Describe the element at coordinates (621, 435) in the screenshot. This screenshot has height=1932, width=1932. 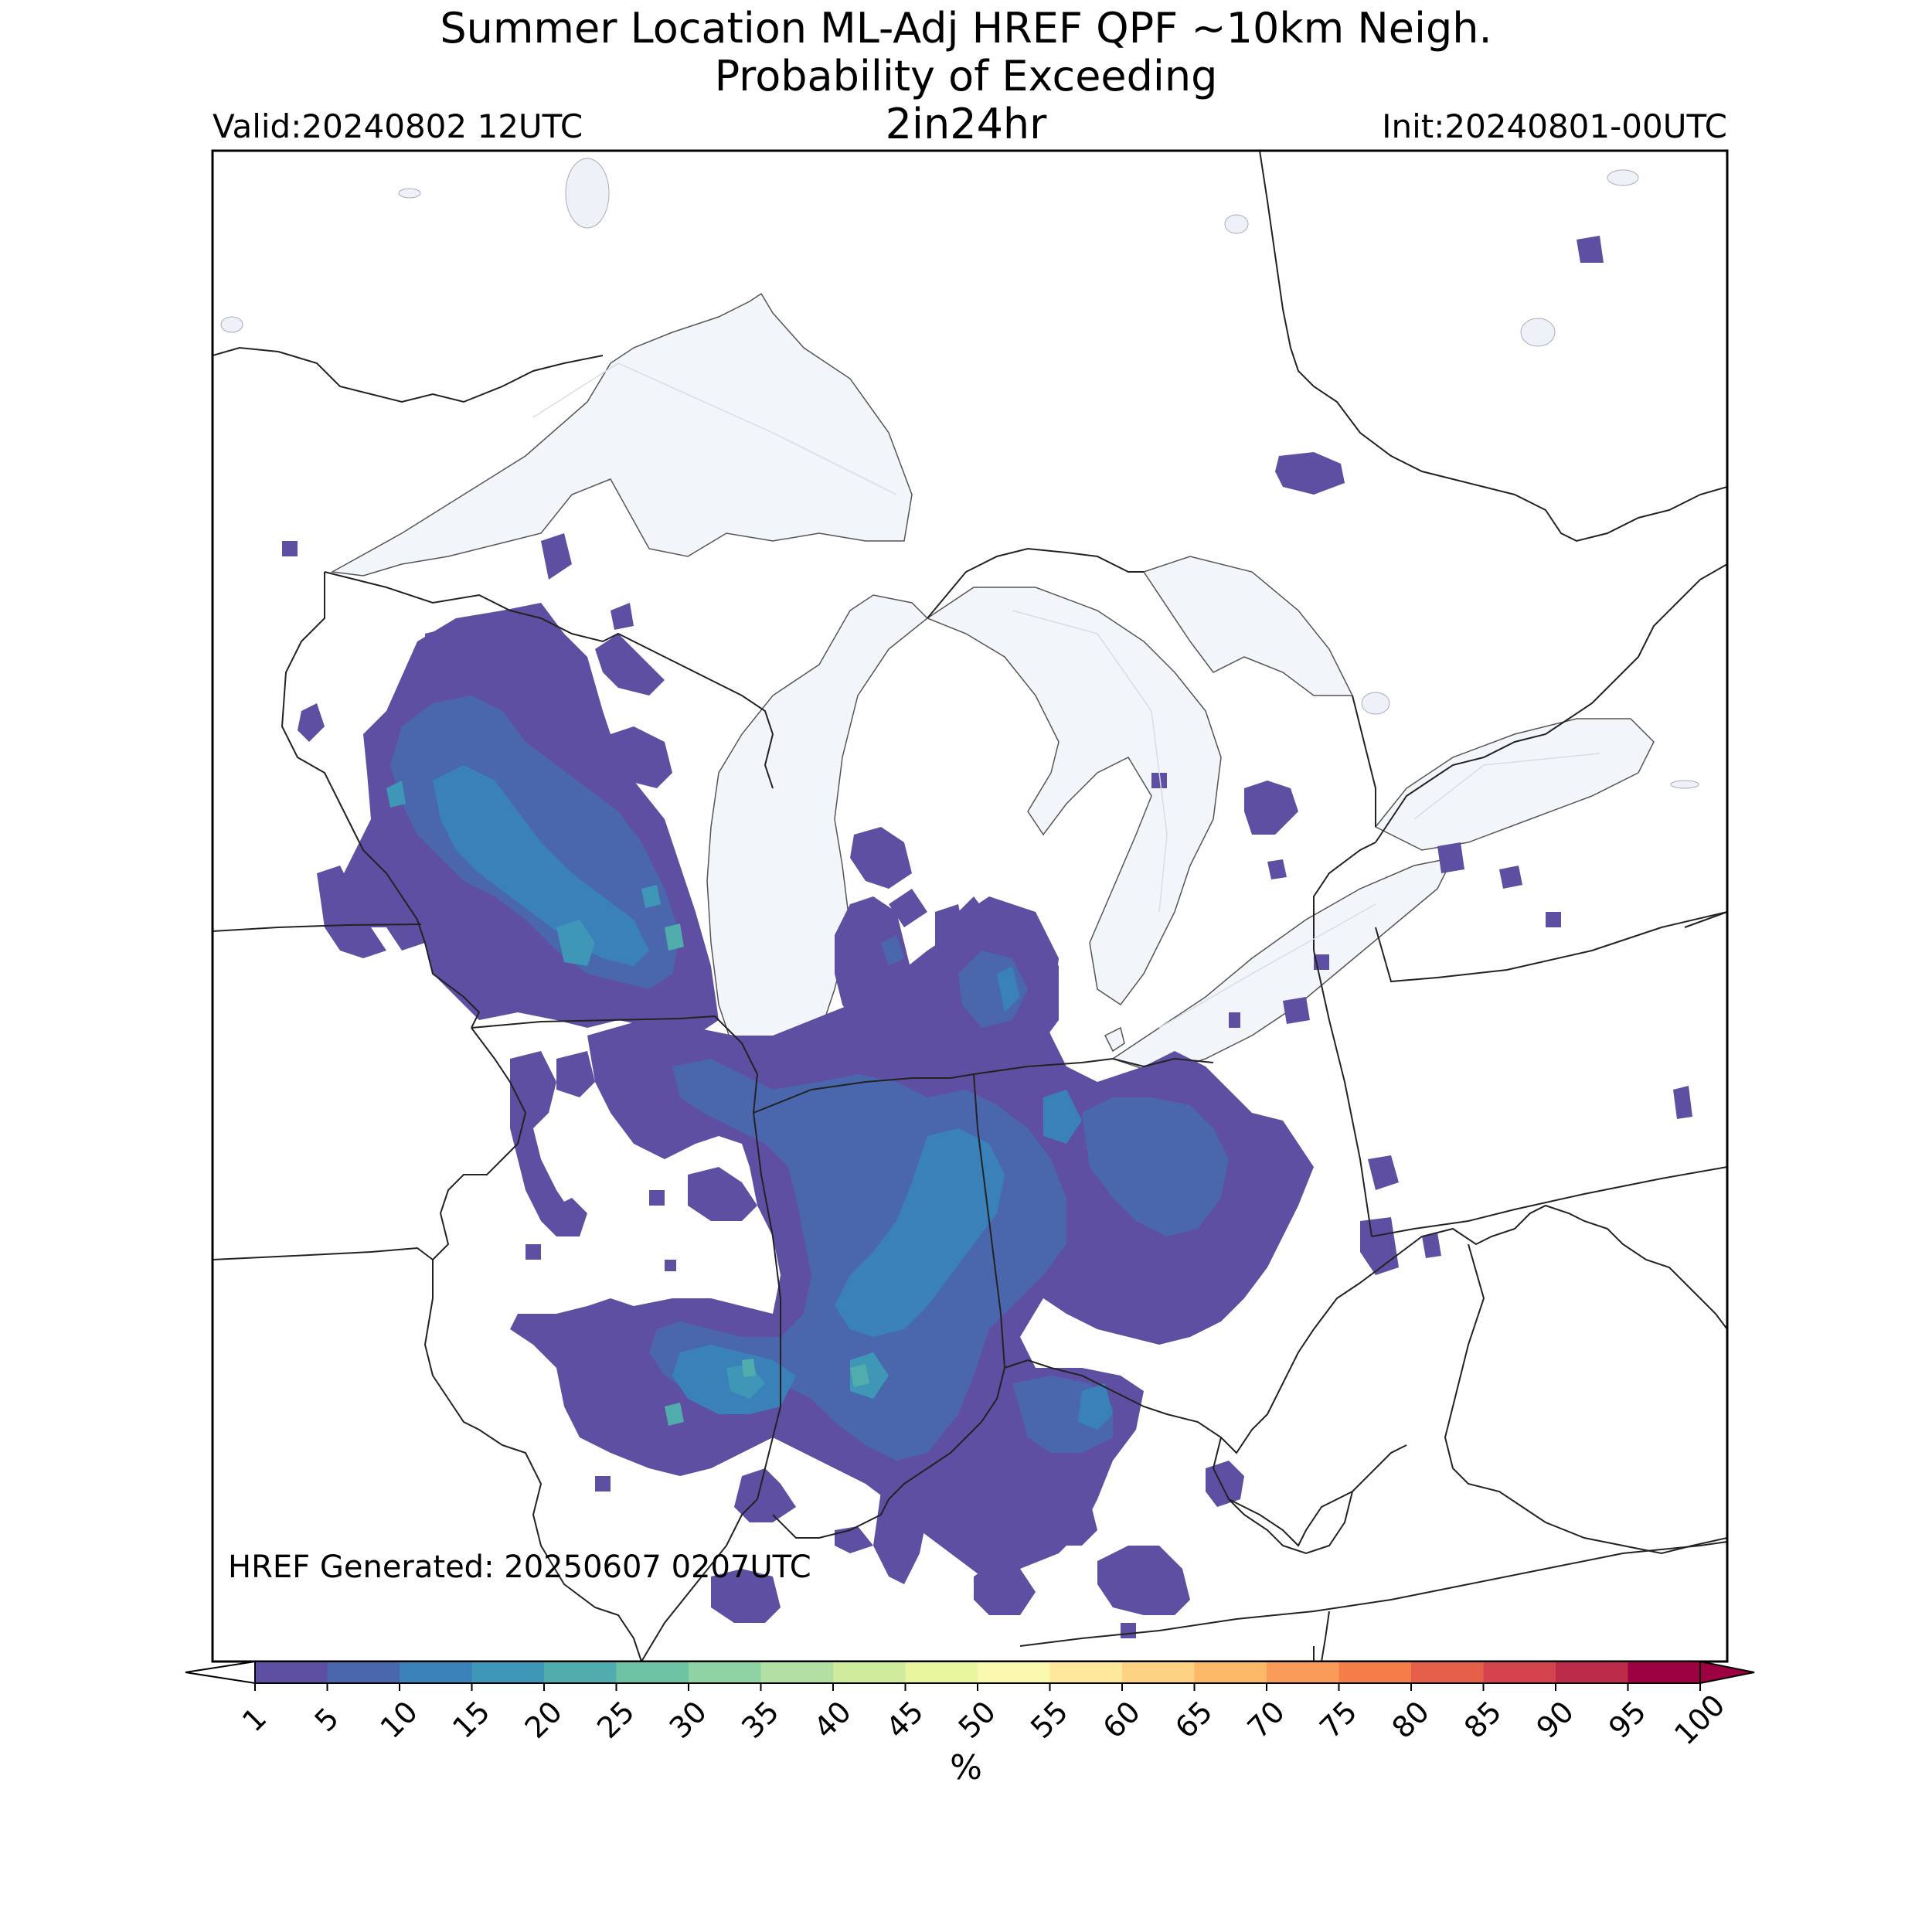
I see `lake-superior` at that location.